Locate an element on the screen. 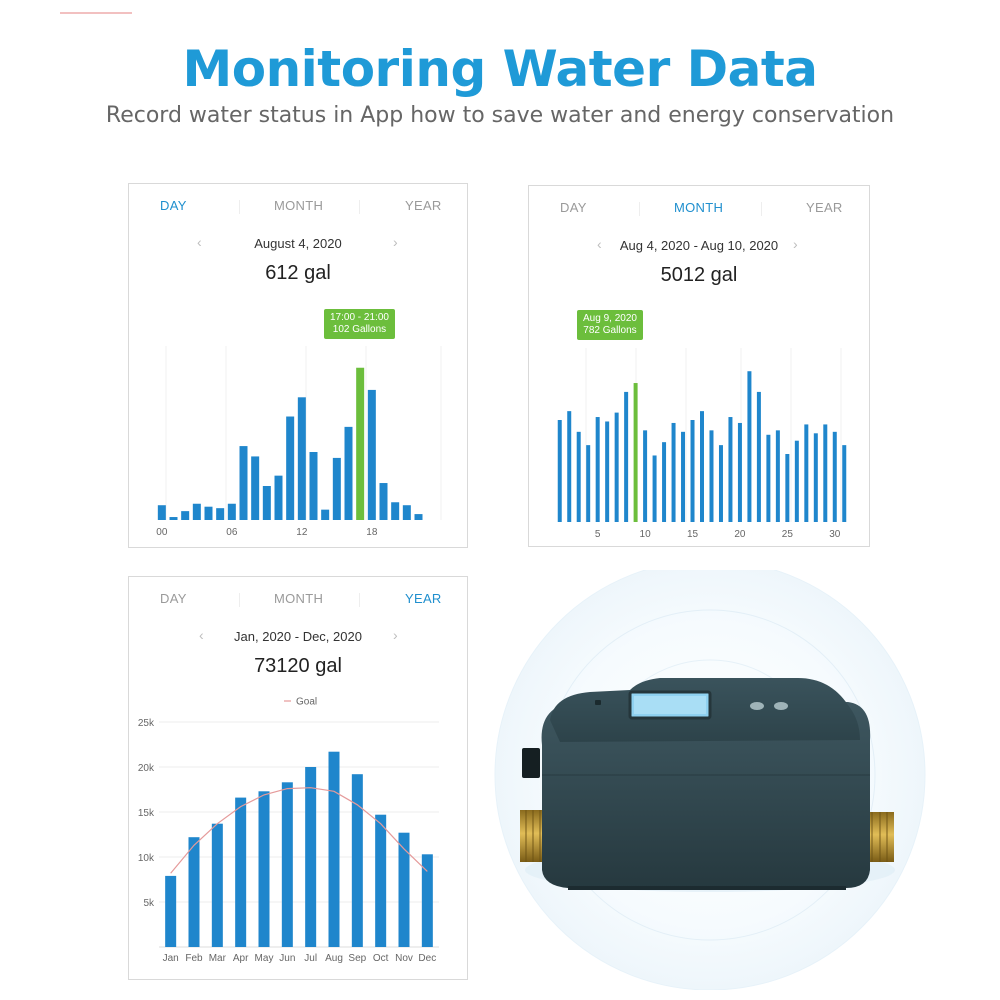 This screenshot has height=1000, width=1000. y-tick-label: 20k is located at coordinates (146, 768).